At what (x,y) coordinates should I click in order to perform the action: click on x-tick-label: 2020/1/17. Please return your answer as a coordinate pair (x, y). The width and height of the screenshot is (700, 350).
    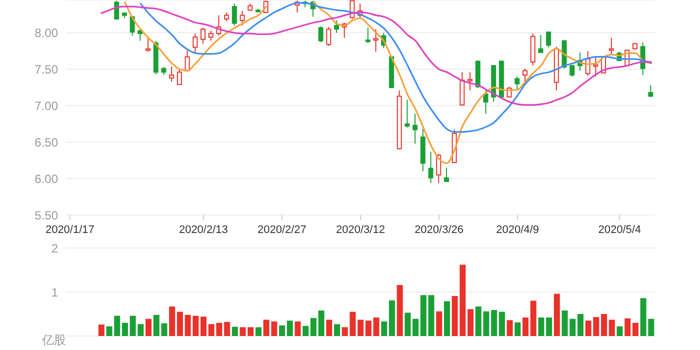
    Looking at the image, I should click on (69, 230).